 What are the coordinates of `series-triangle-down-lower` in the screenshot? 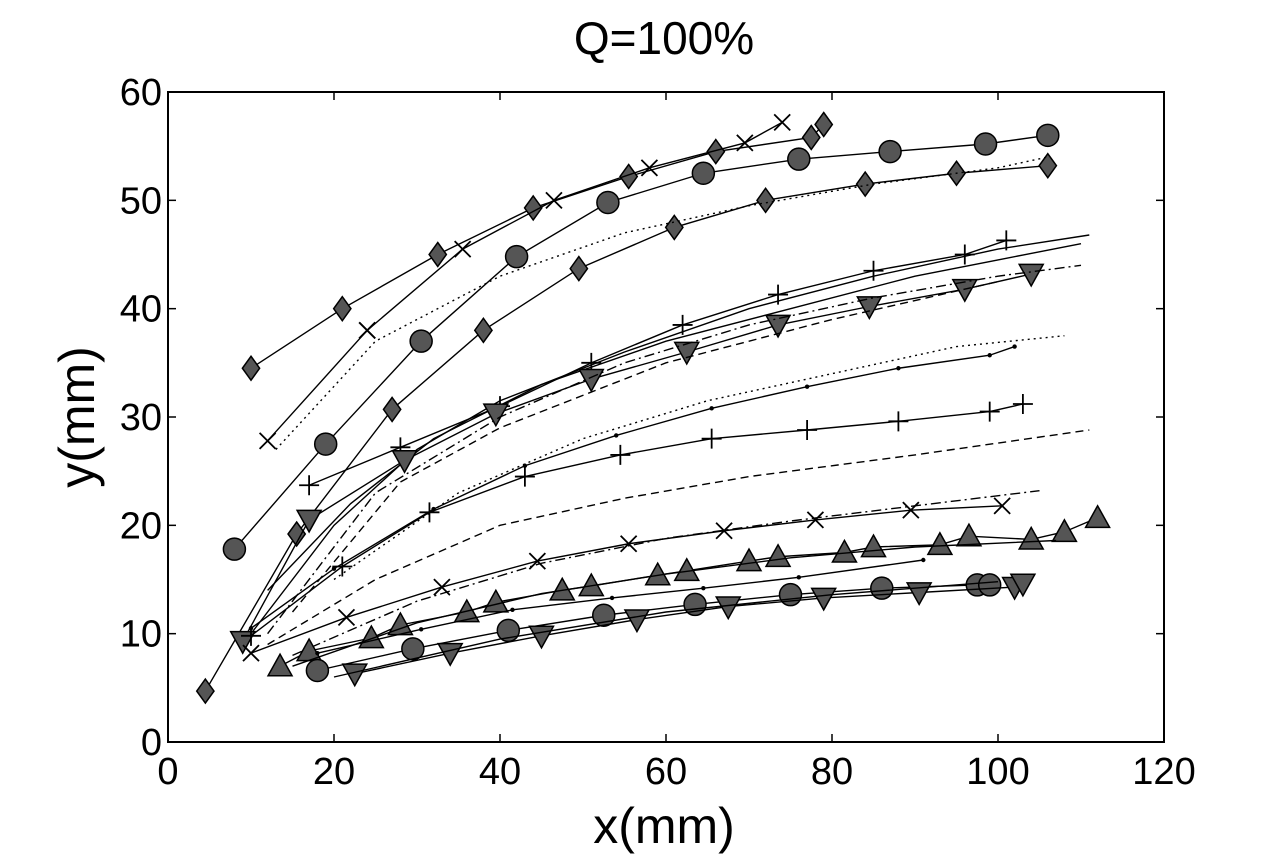 It's located at (689, 630).